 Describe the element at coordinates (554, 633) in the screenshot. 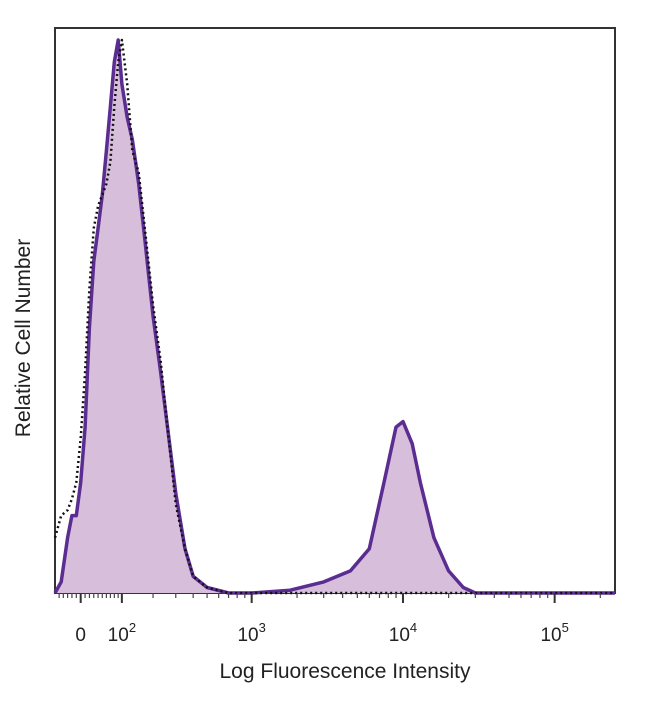

I see `x-tick-label-4: 10⁵` at that location.